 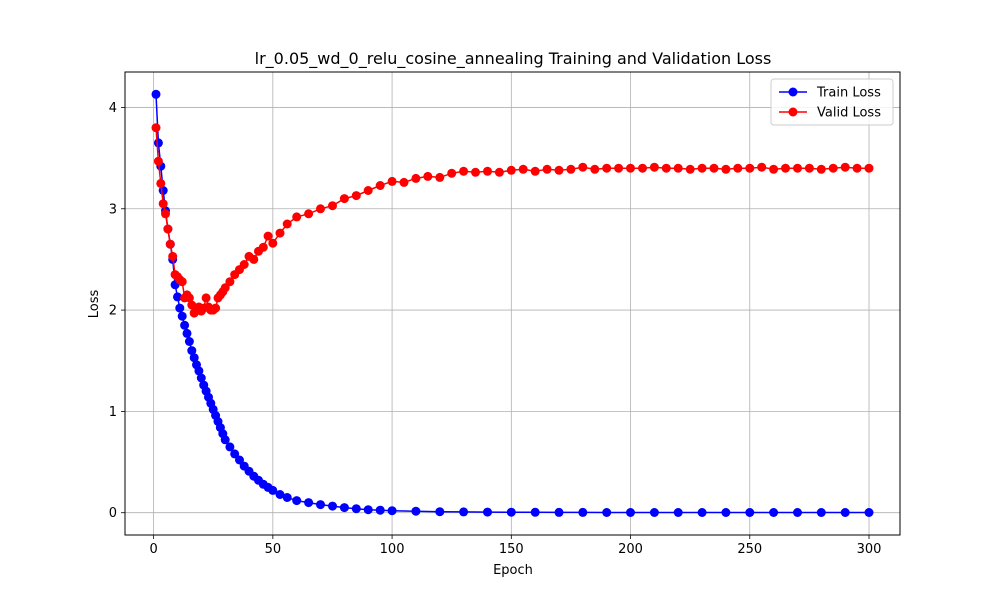 I want to click on y-tick-label: 2, so click(x=113, y=311).